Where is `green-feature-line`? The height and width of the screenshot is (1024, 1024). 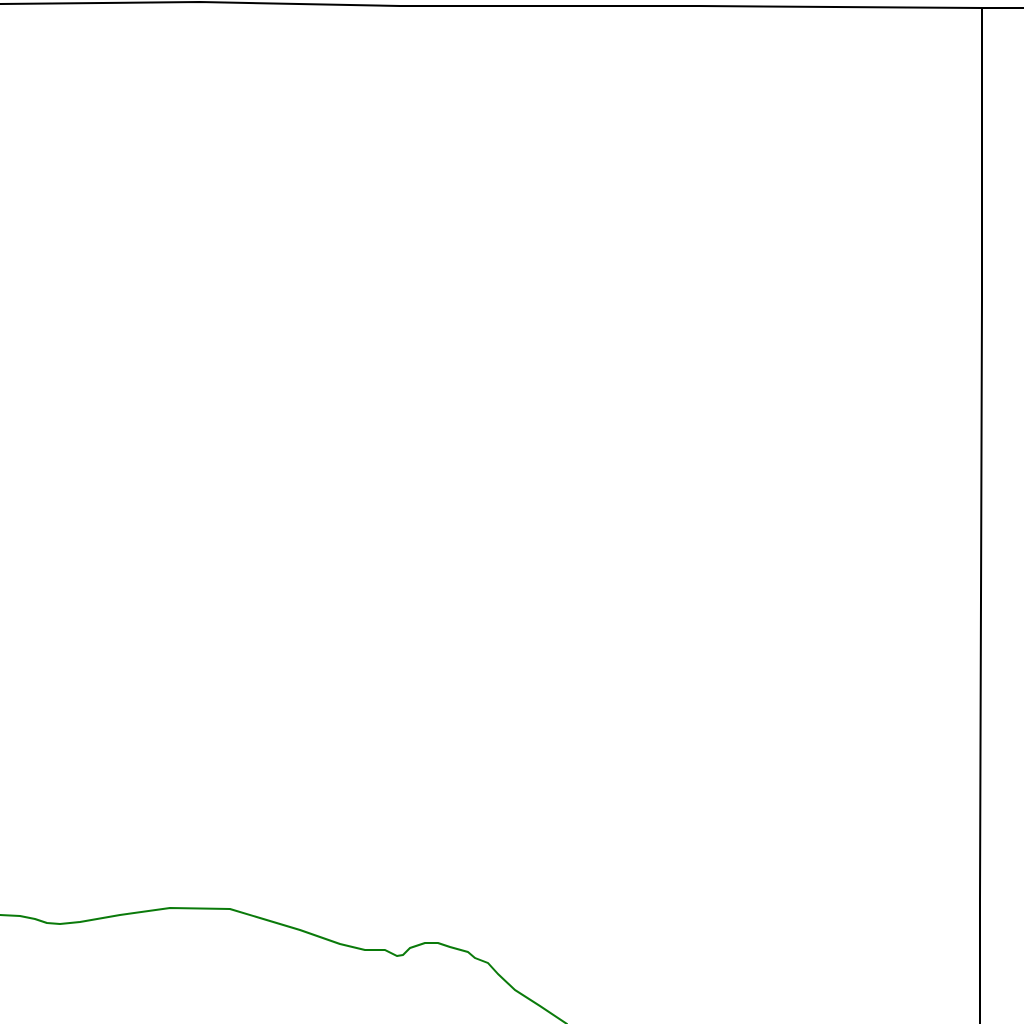
green-feature-line is located at coordinates (284, 965).